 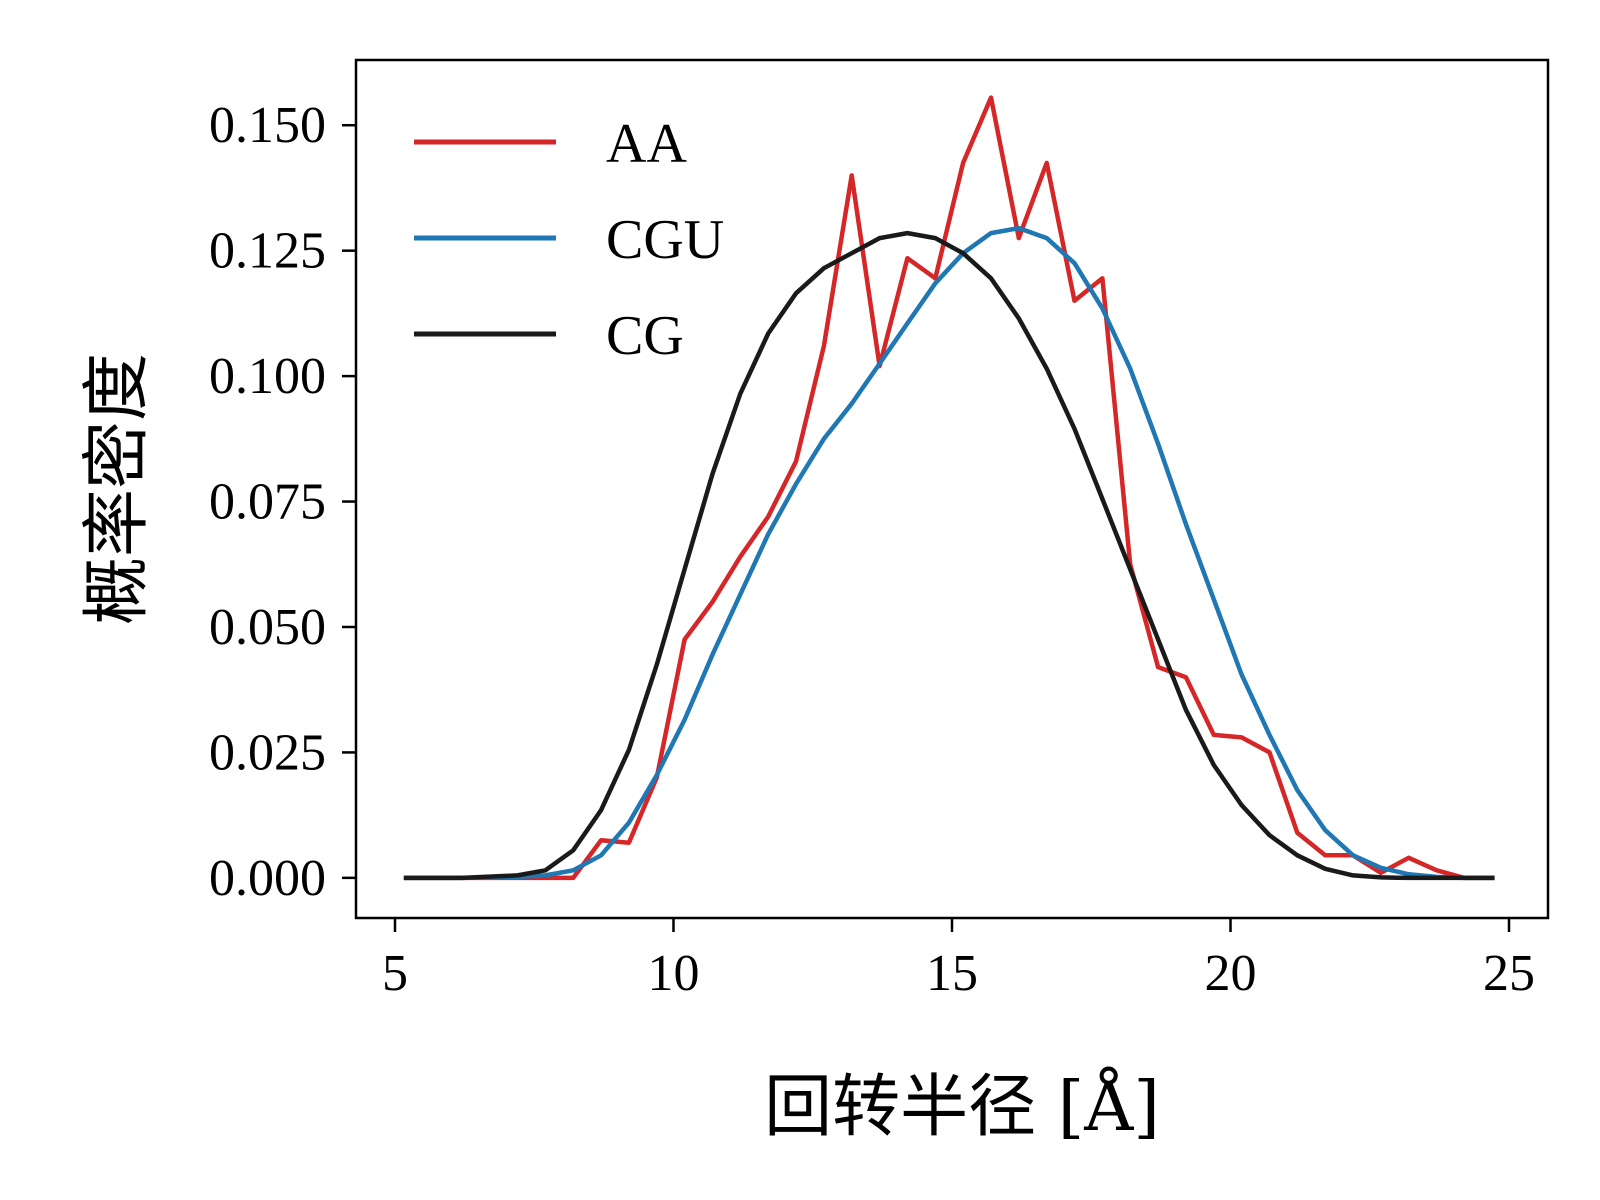 I want to click on x-tick-label: 10, so click(x=673, y=973).